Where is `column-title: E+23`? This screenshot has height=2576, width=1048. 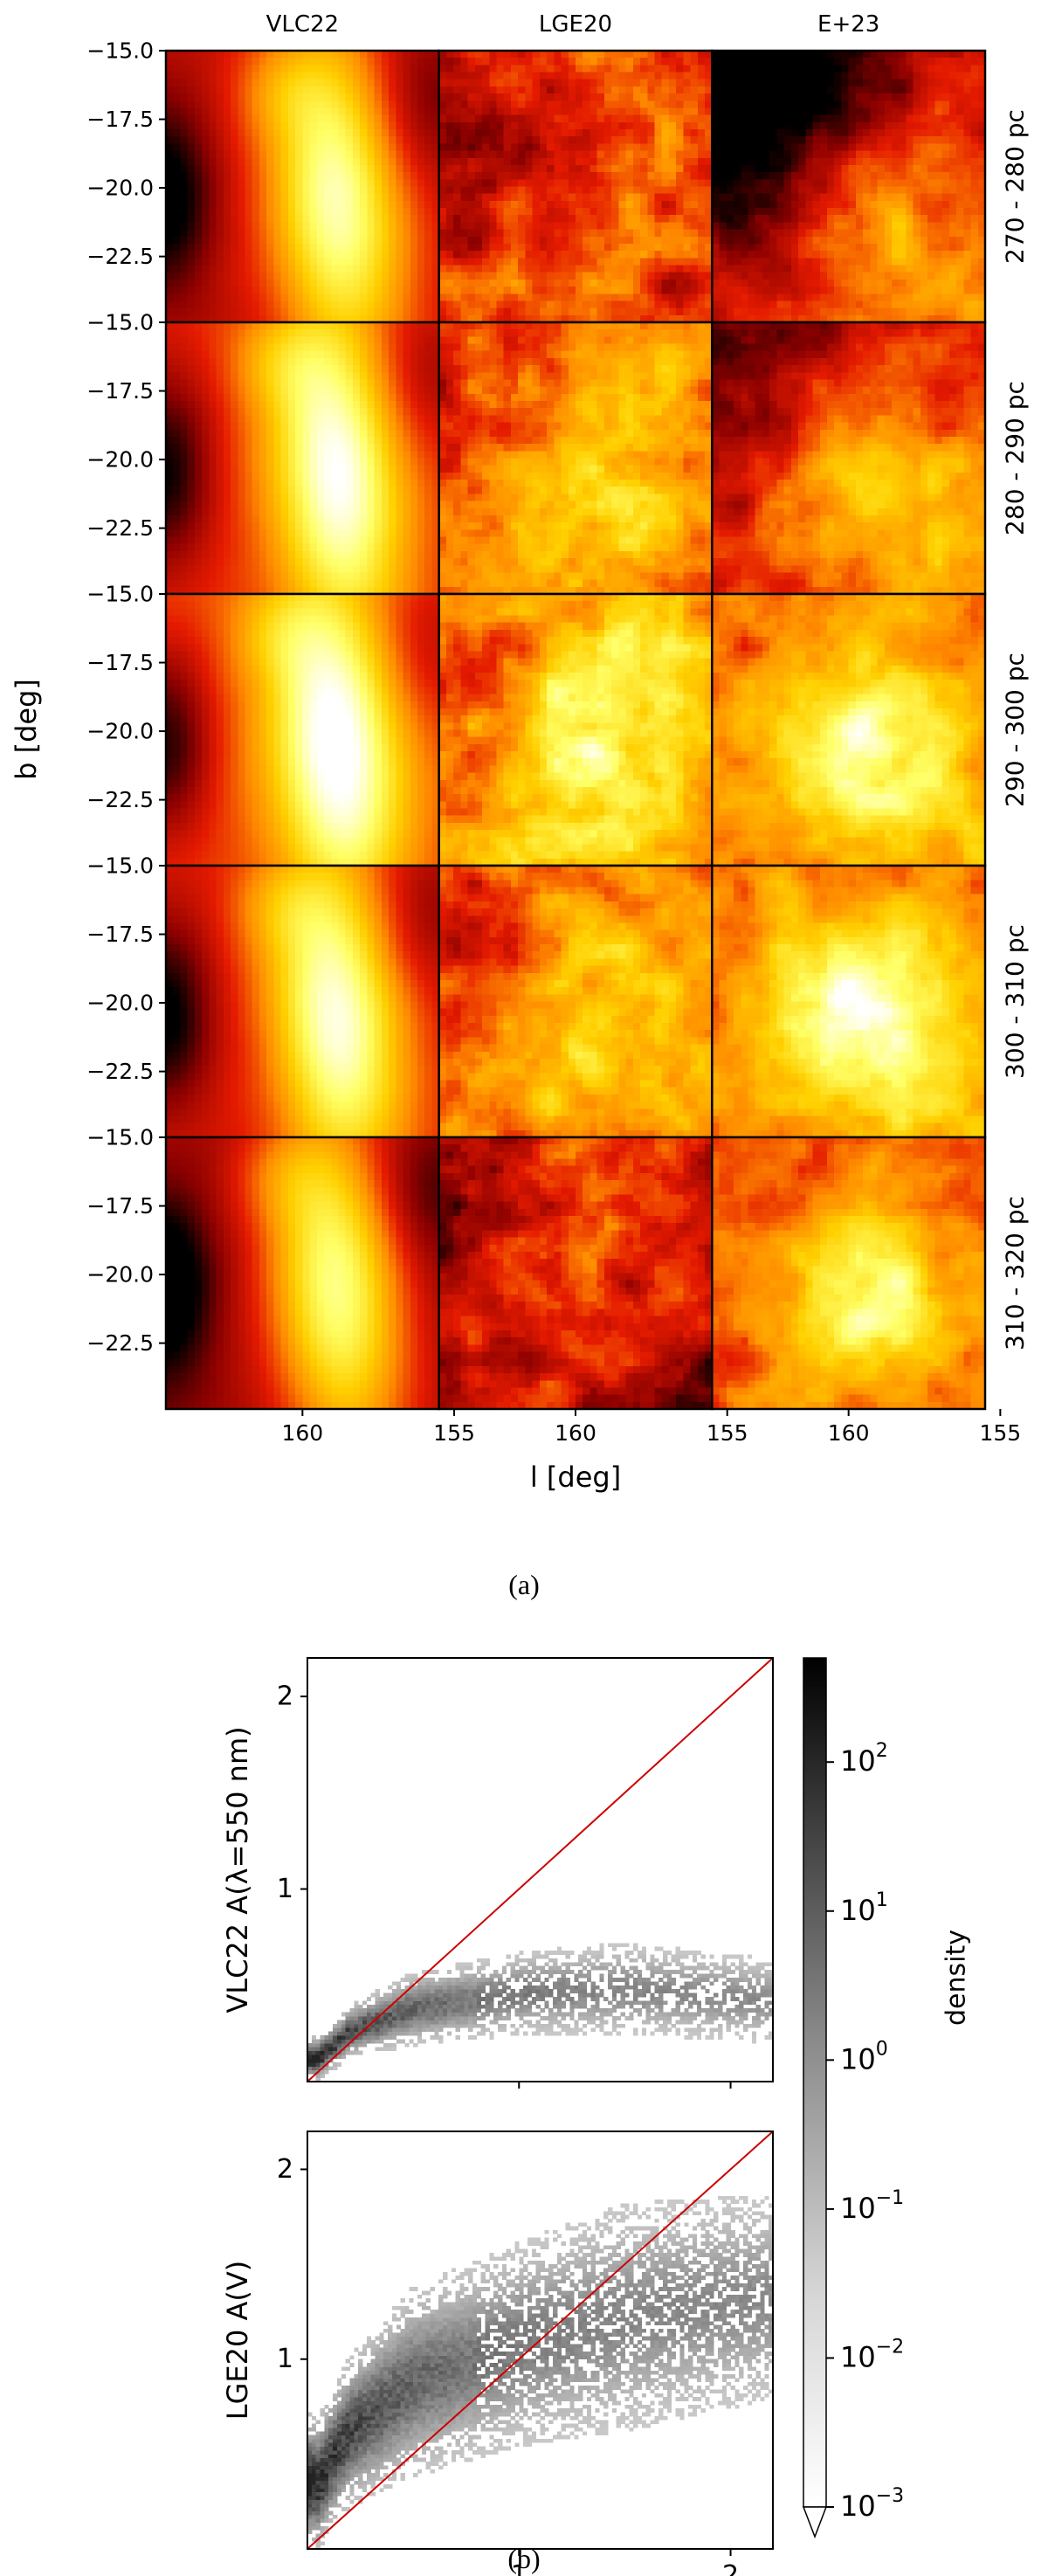
column-title: E+23 is located at coordinates (848, 24).